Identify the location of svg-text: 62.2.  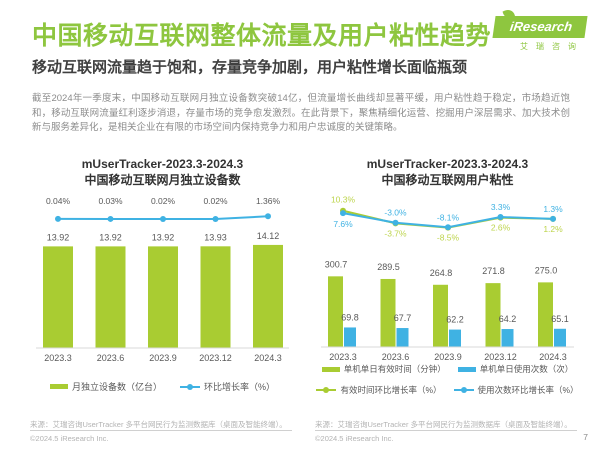
(455, 320).